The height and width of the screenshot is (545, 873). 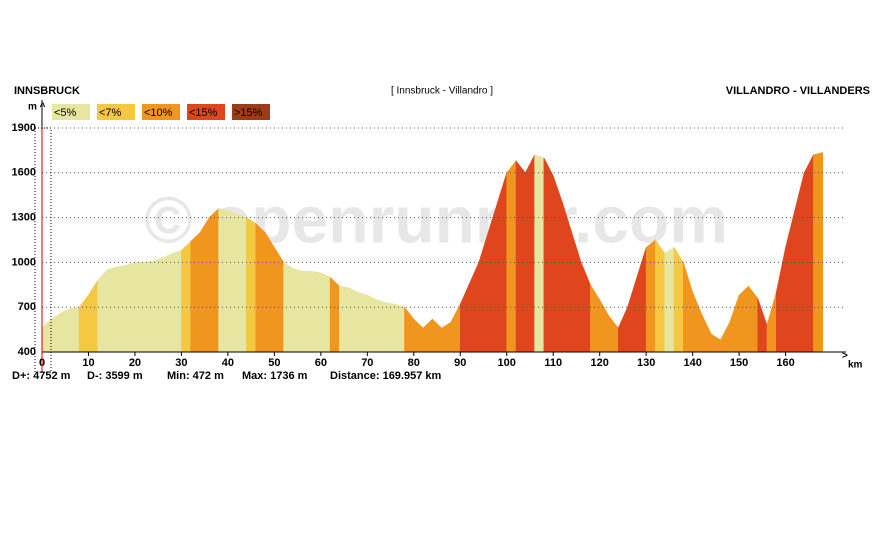 I want to click on title-right: VILLANDRO - VILLANDERS, so click(x=798, y=91).